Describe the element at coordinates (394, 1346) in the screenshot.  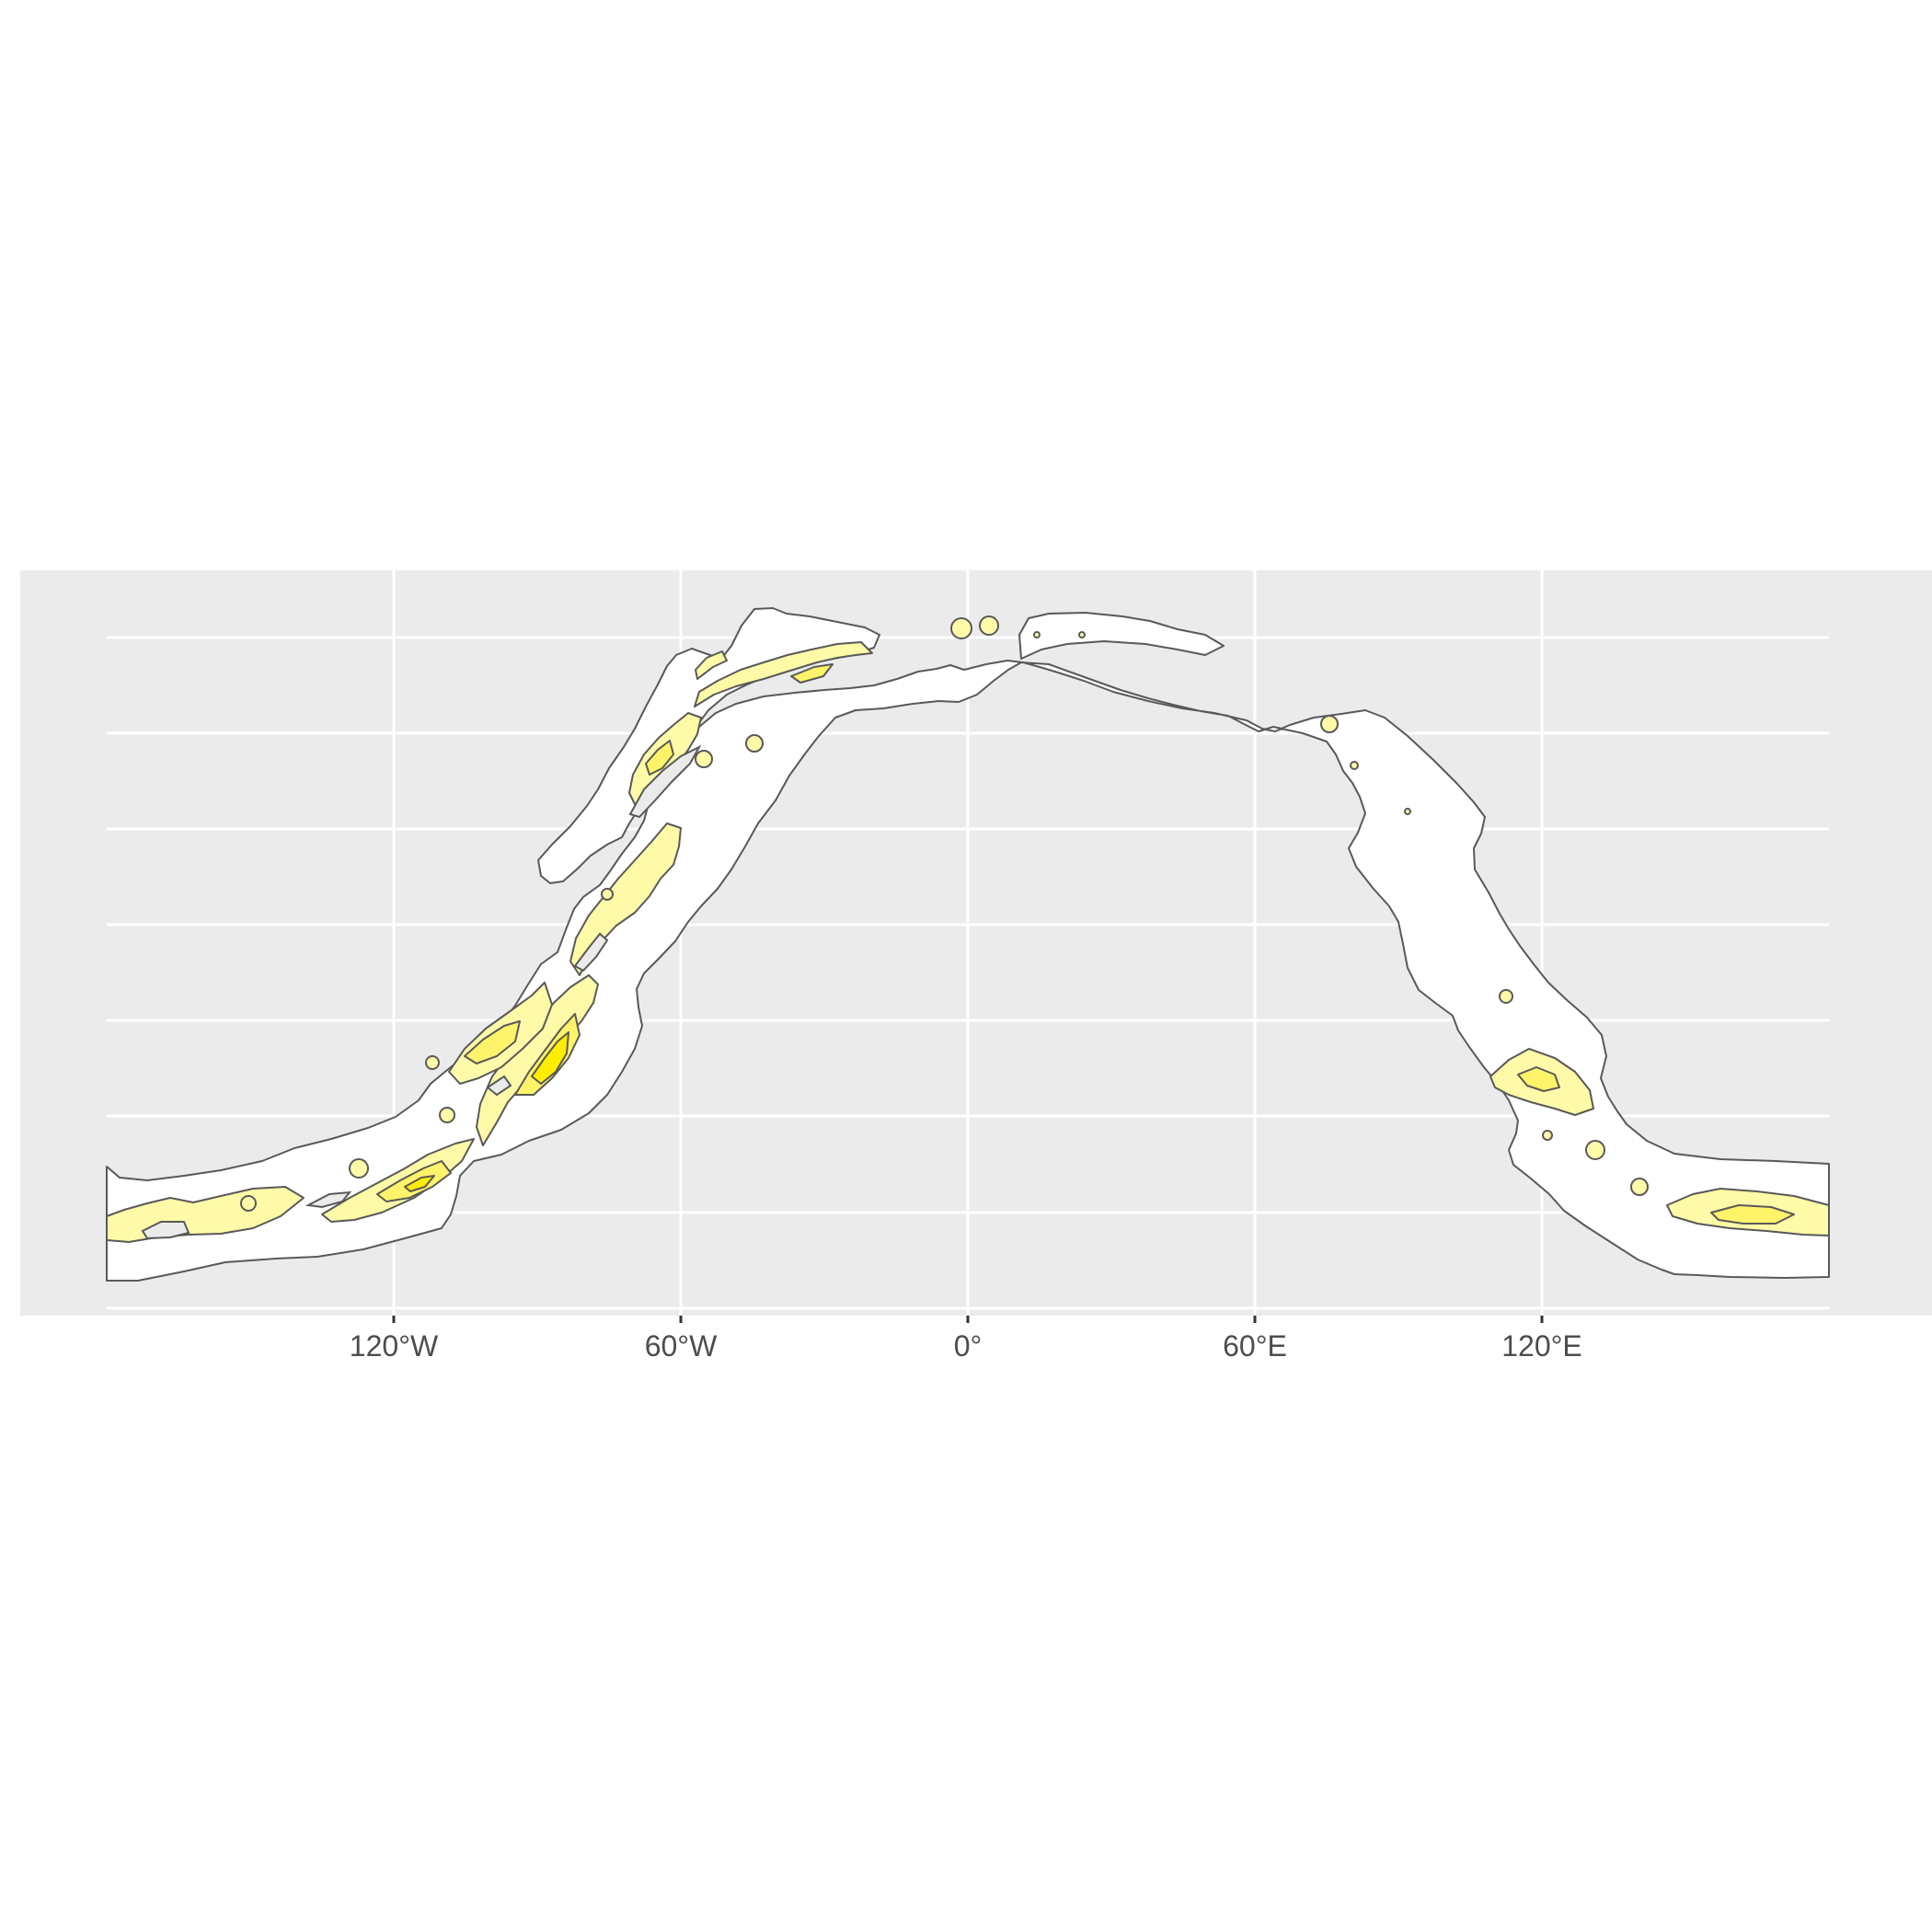
I see `x-tick-label: 120°W` at that location.